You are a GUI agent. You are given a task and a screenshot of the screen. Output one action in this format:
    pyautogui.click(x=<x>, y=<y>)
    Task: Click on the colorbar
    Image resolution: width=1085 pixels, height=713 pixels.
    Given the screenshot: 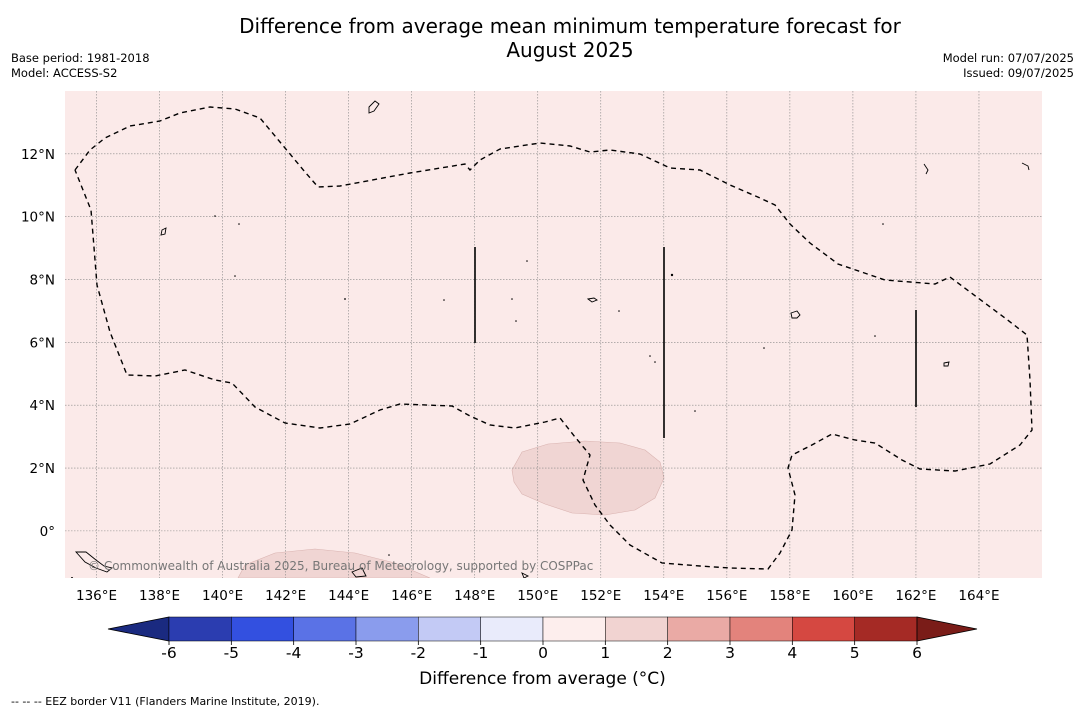 What is the action you would take?
    pyautogui.click(x=542, y=629)
    